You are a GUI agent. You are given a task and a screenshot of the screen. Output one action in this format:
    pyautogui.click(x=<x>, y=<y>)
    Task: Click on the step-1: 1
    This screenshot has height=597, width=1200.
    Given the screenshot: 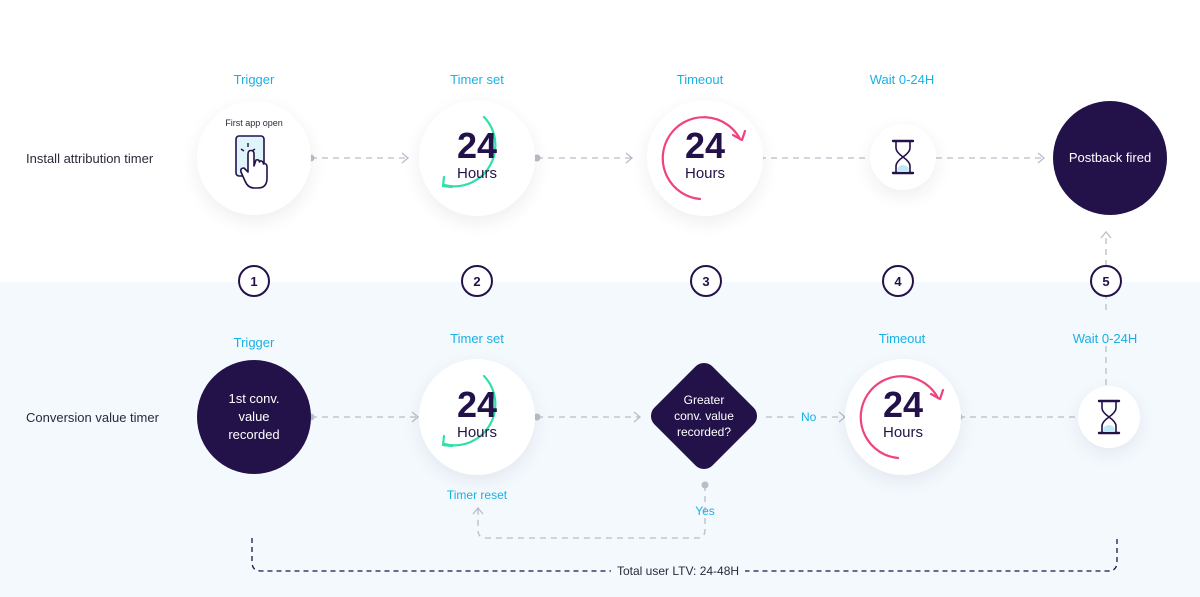 What is the action you would take?
    pyautogui.click(x=254, y=281)
    